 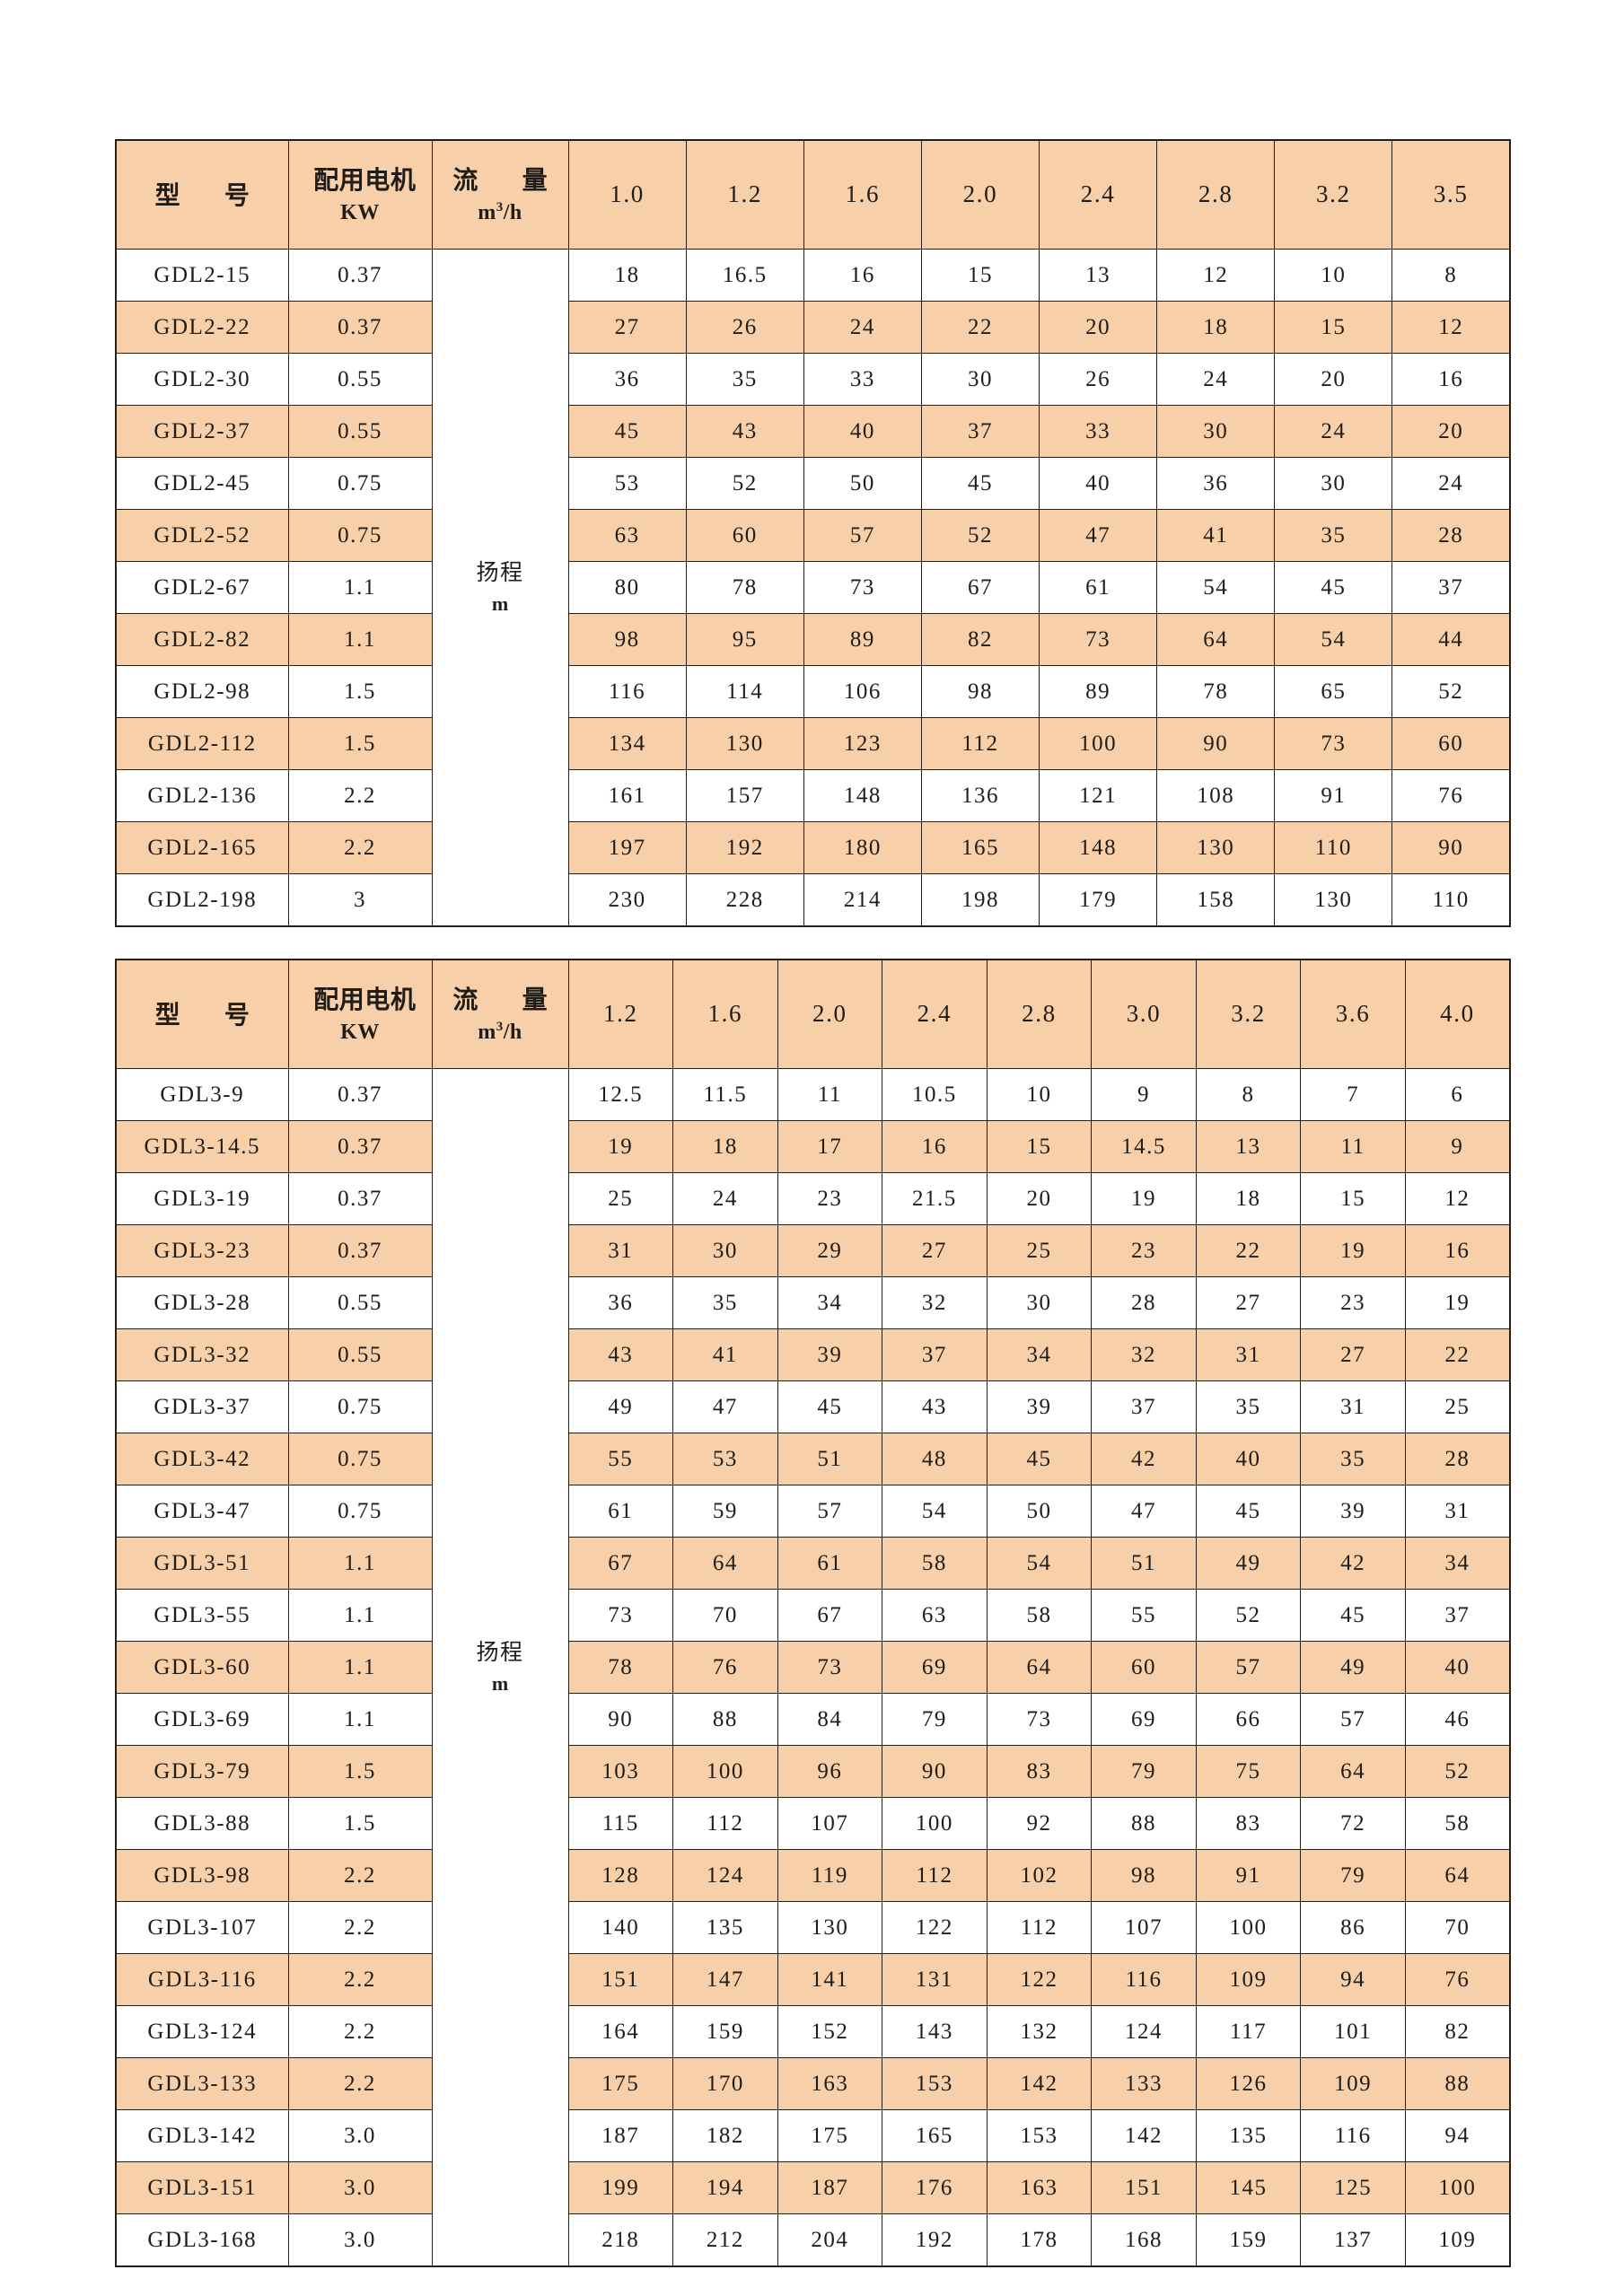 I want to click on gdl3-cell-head-value: 115, so click(x=620, y=1823).